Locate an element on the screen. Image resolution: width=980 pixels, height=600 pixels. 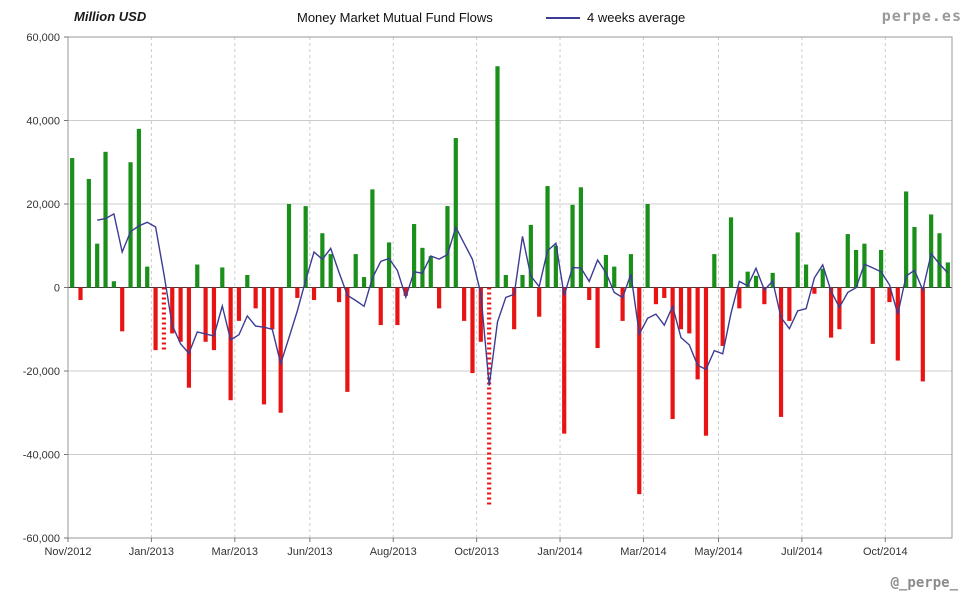
svg-text: -40,000 is located at coordinates (41, 456).